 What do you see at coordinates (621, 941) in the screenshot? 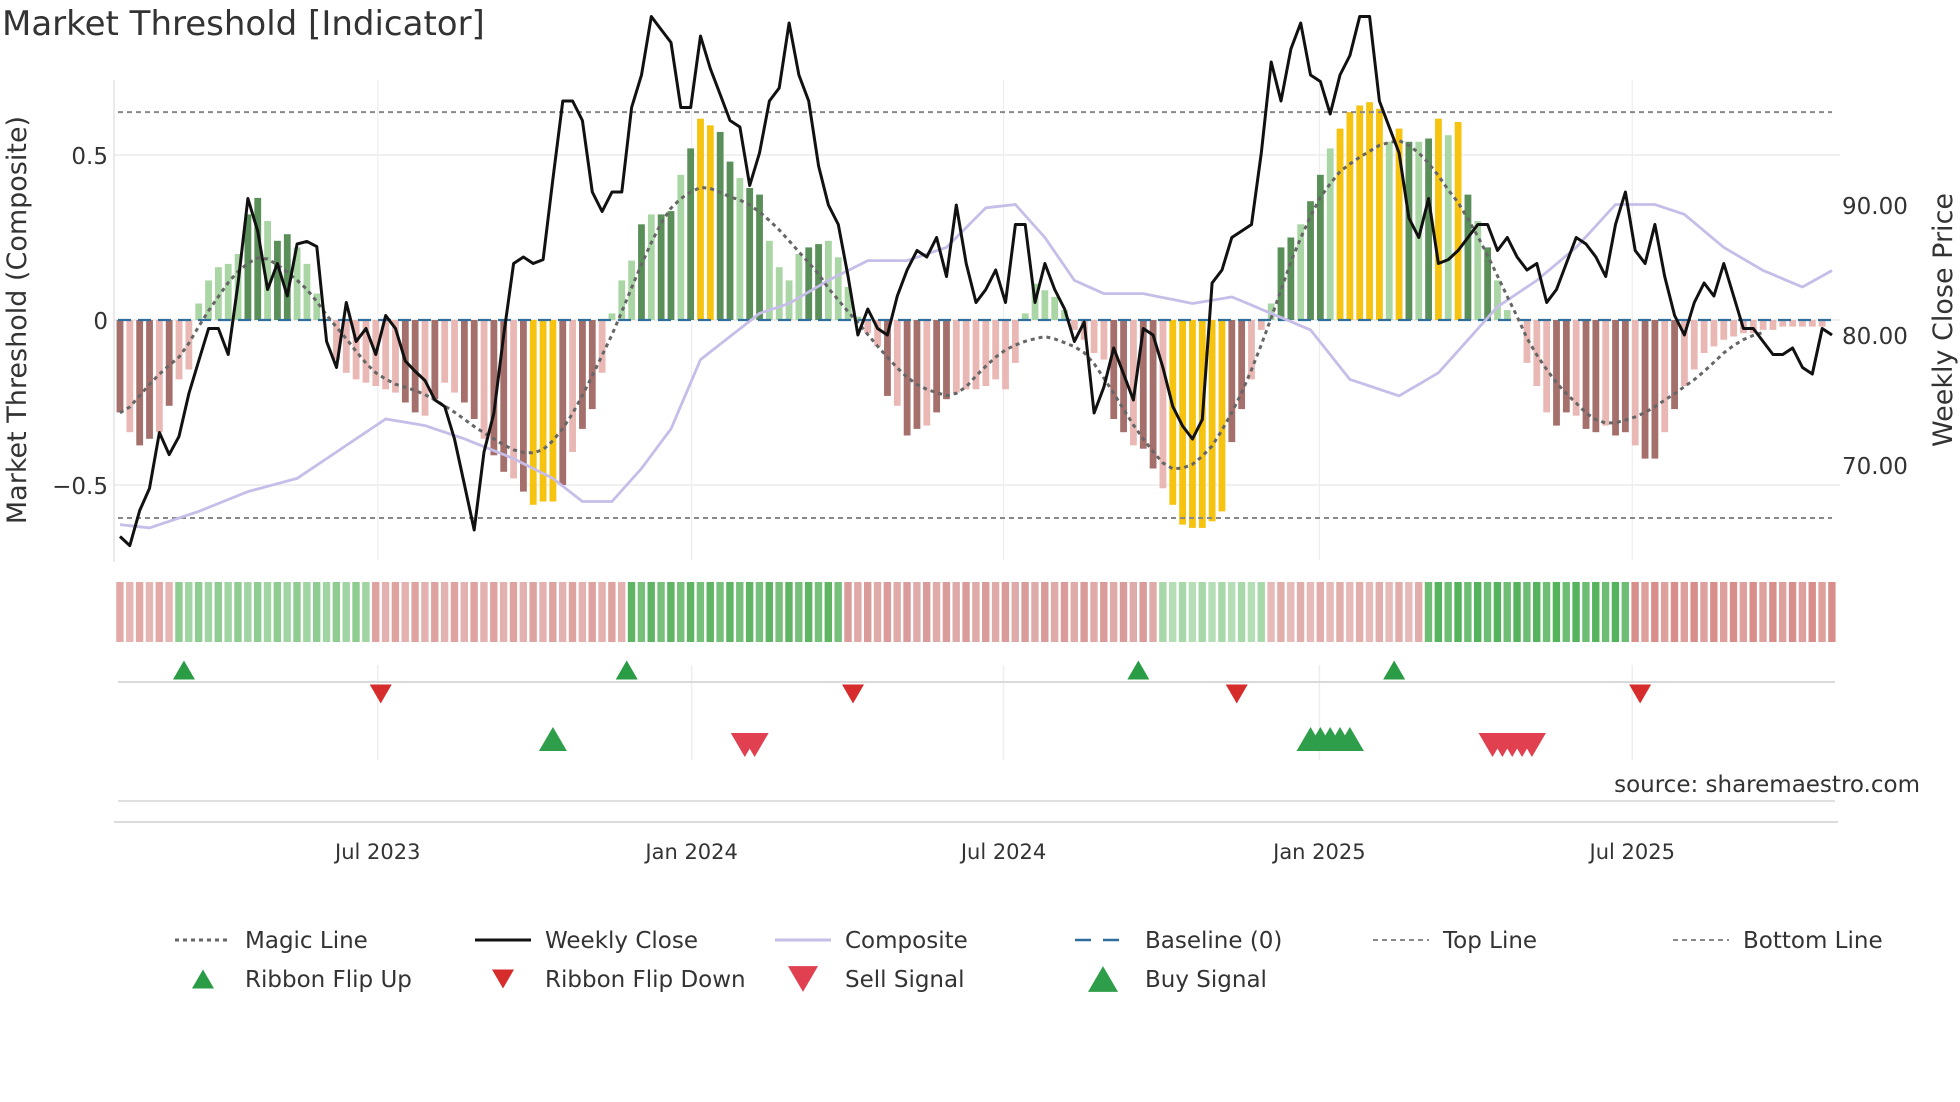
I see `legend-label: Weekly Close` at bounding box center [621, 941].